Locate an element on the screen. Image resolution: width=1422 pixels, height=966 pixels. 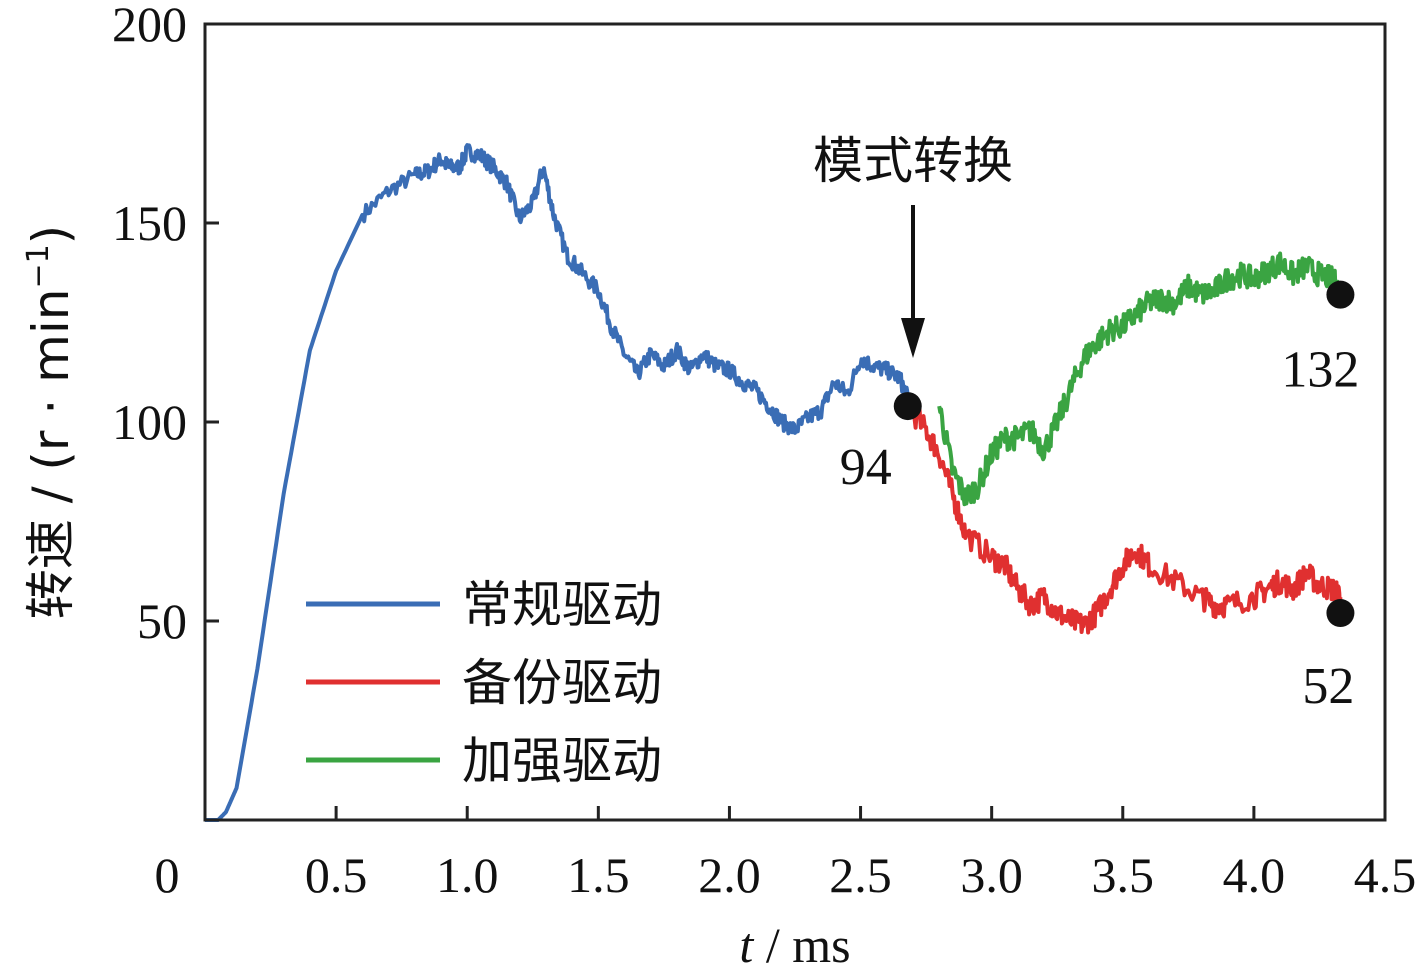
y-axis-sup: −1 is located at coordinates (38, 266).